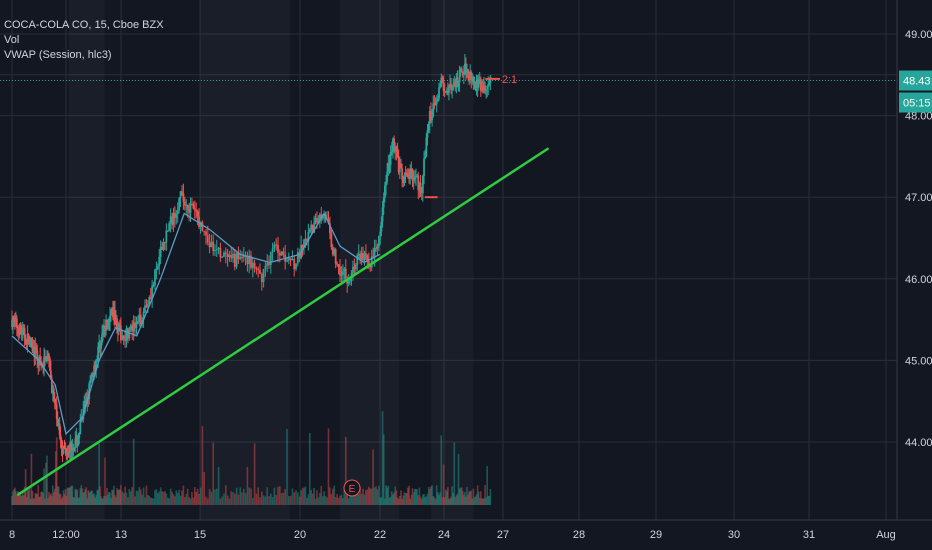  Describe the element at coordinates (915, 102) in the screenshot. I see `countdown-tag` at that location.